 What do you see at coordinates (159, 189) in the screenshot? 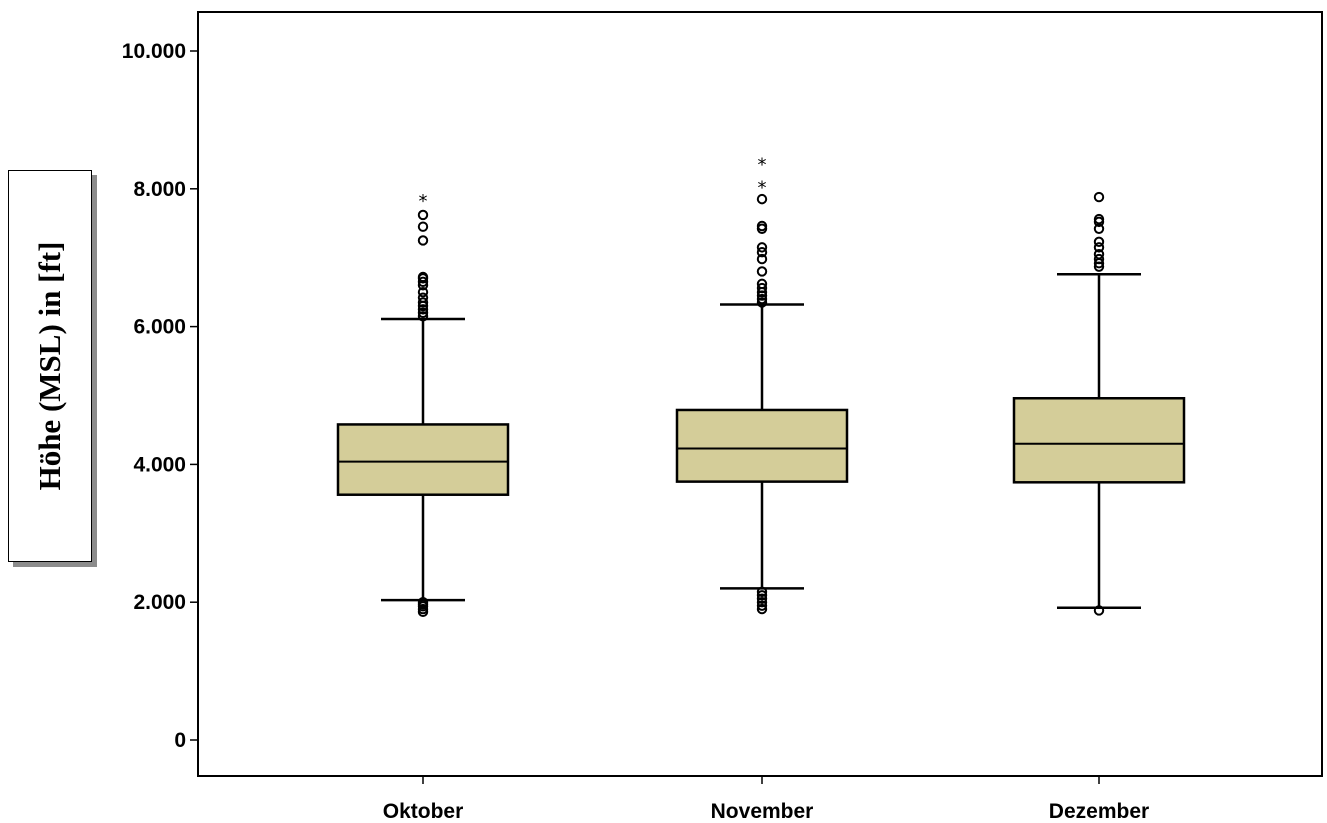
I see `y-tick-label: 8.000` at bounding box center [159, 189].